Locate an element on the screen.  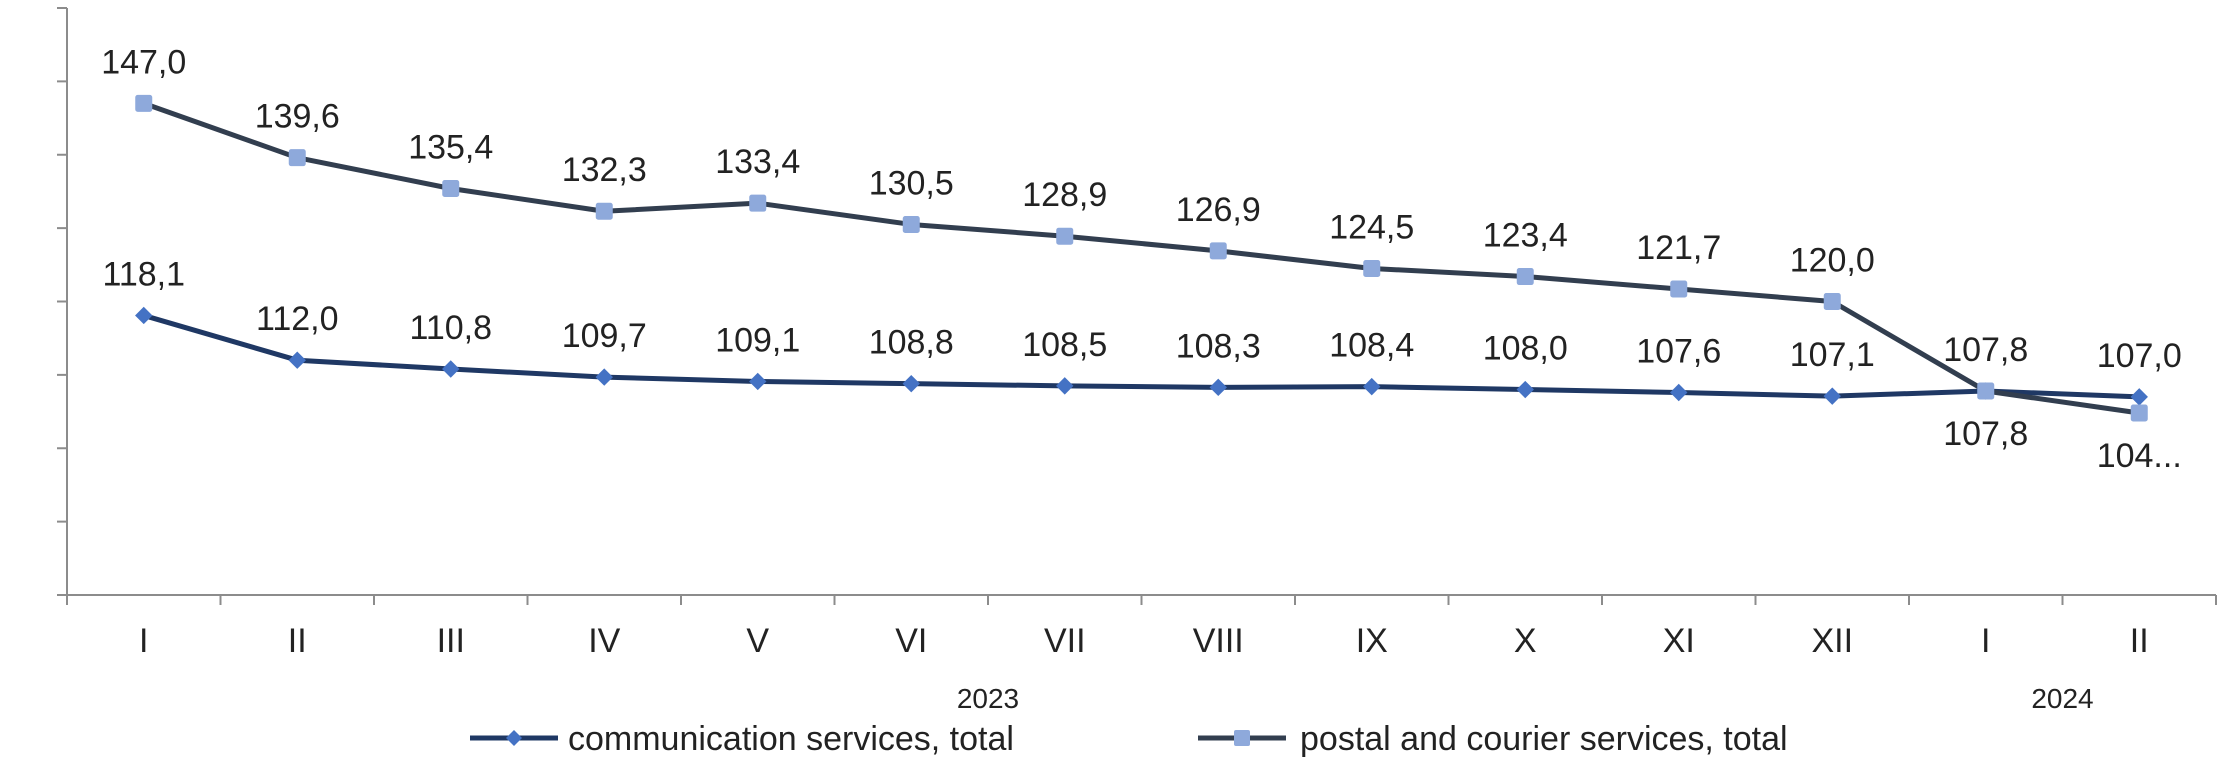
data-label: 135,4 is located at coordinates (450, 148).